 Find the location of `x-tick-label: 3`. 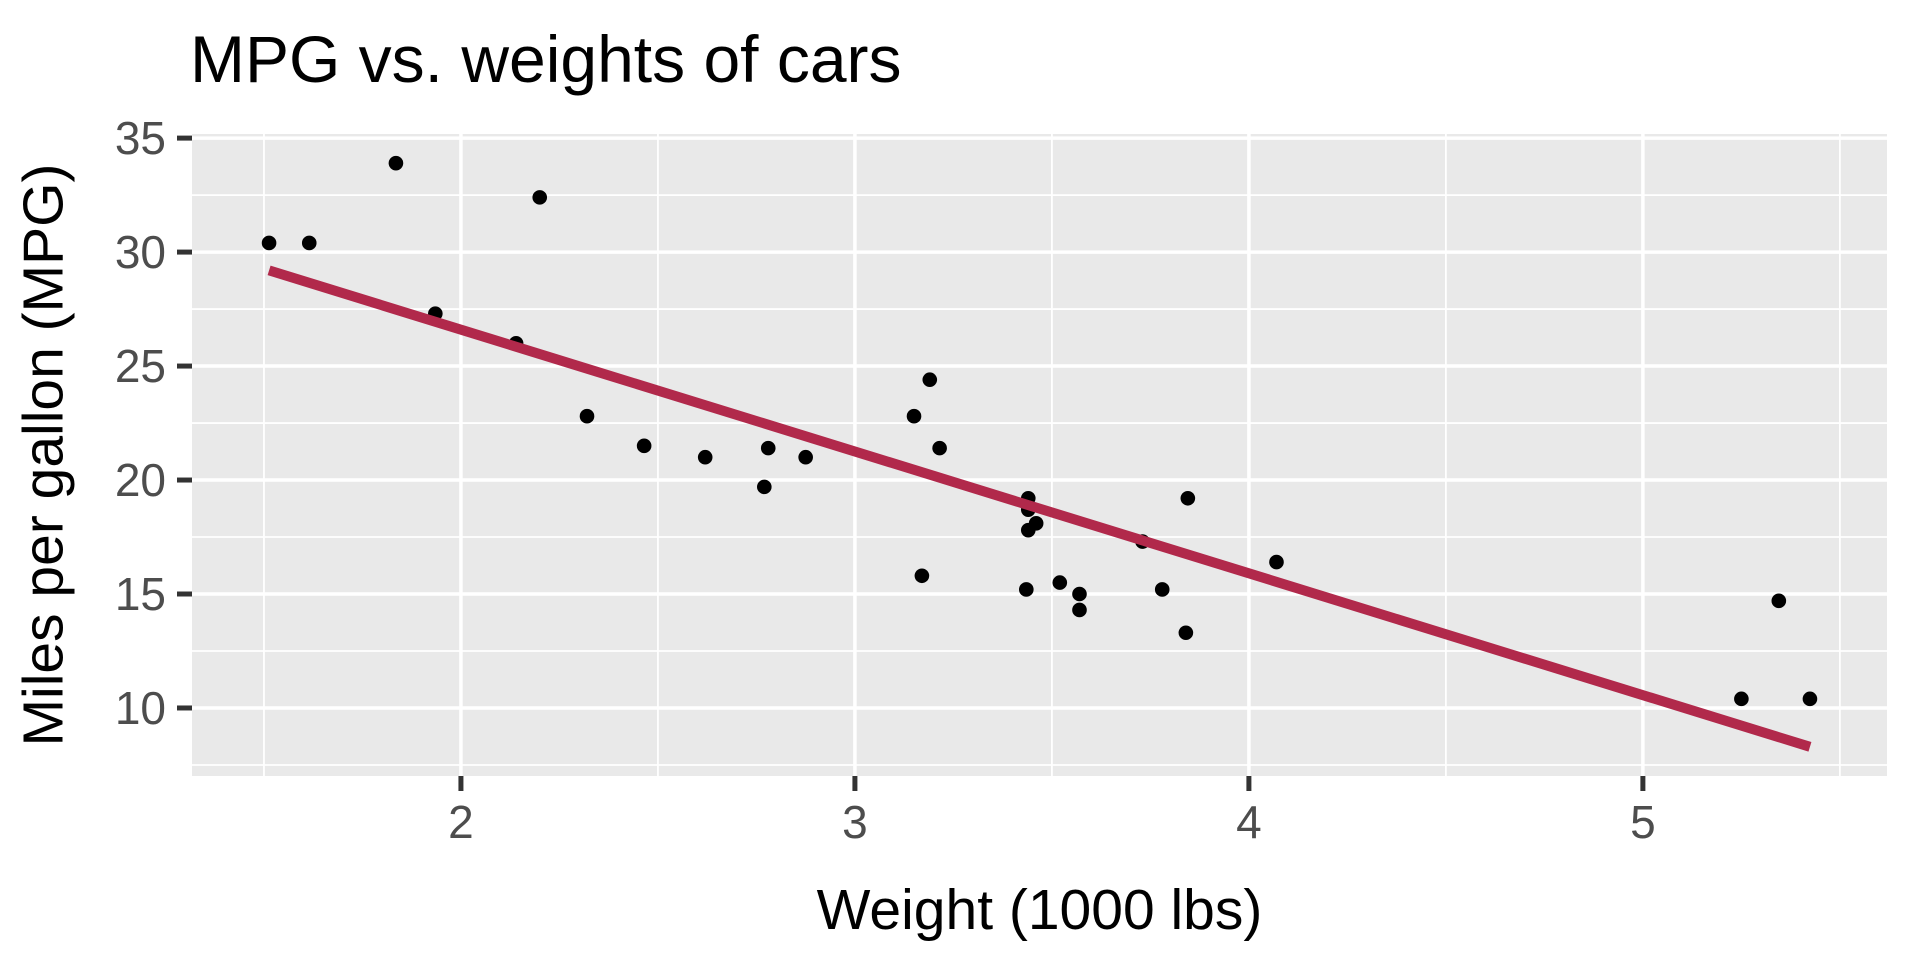

x-tick-label: 3 is located at coordinates (855, 822).